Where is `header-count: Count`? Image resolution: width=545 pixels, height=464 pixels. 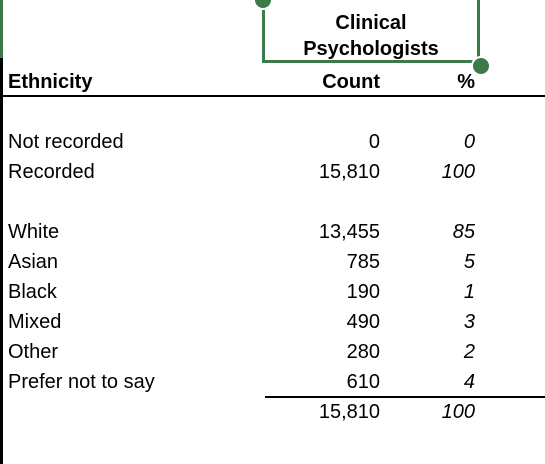 header-count: Count is located at coordinates (351, 82).